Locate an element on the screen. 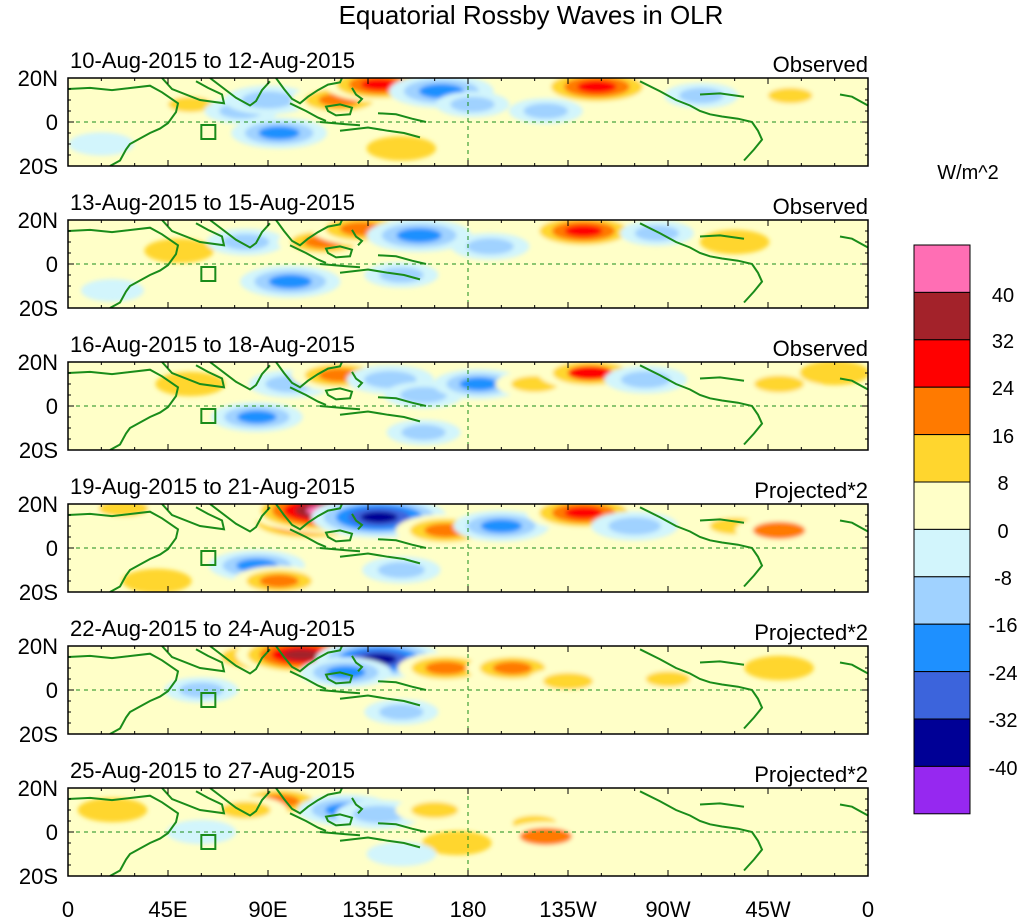  coastlines is located at coordinates (468, 690).